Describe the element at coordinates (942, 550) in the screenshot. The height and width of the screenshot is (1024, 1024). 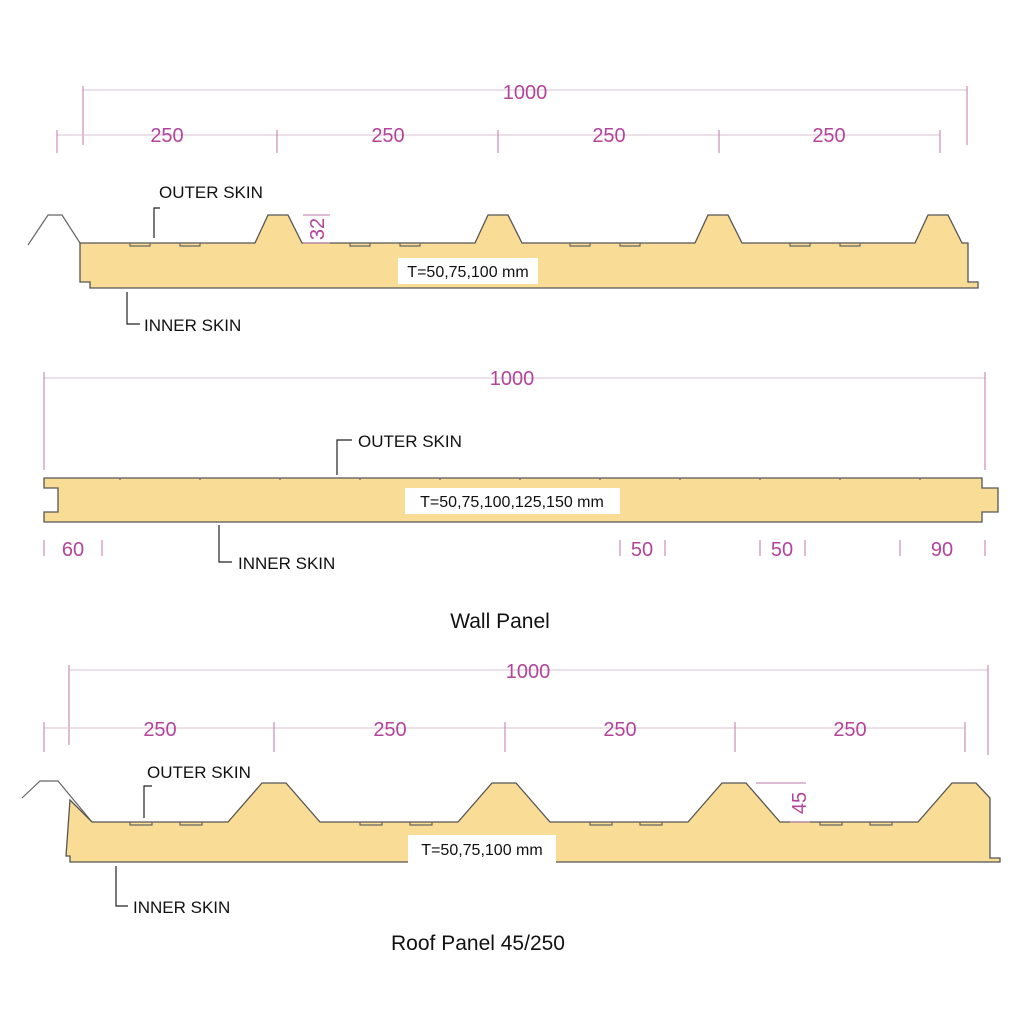
I see `bottom-dimension-label: 90` at that location.